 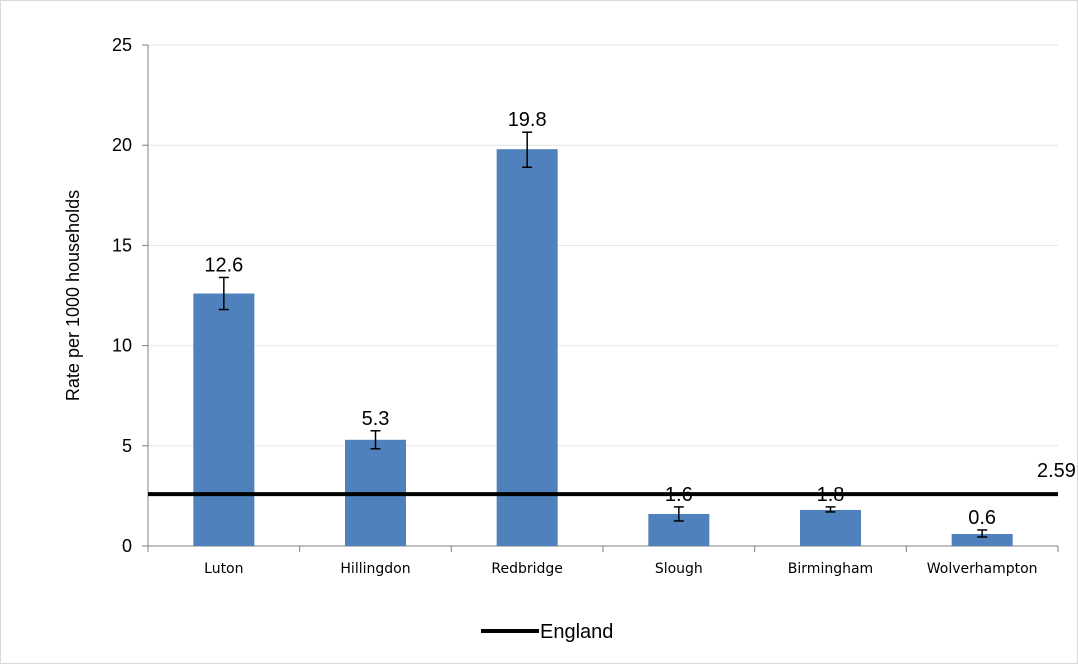 I want to click on y-tick-label: 5, so click(x=127, y=446).